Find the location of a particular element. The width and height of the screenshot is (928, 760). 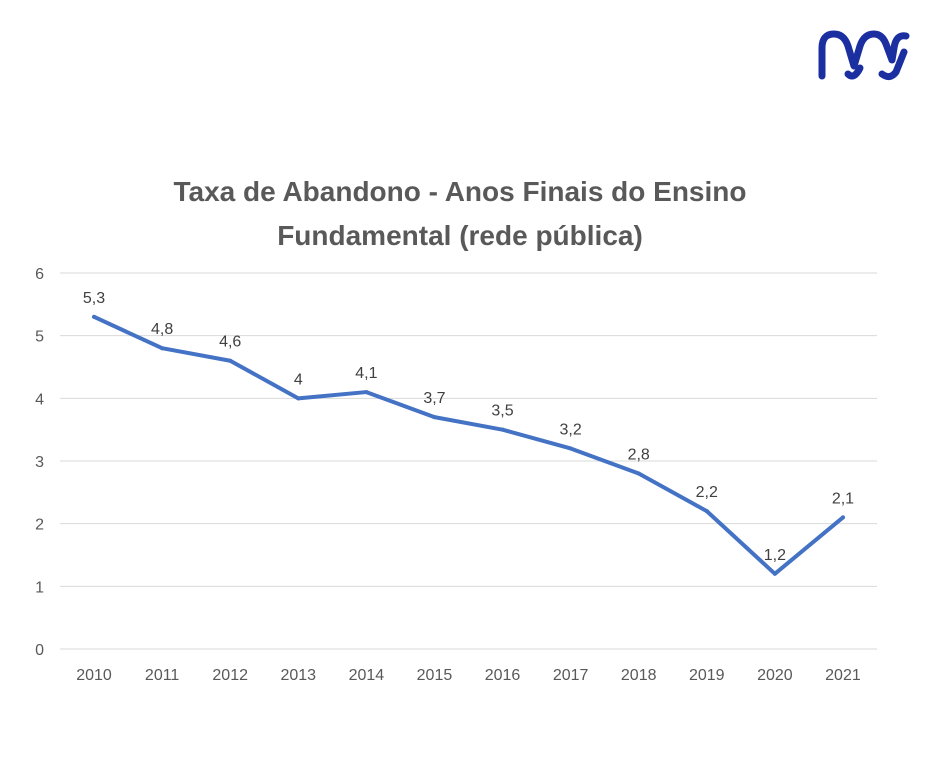

data-label: 3,2 is located at coordinates (571, 429).